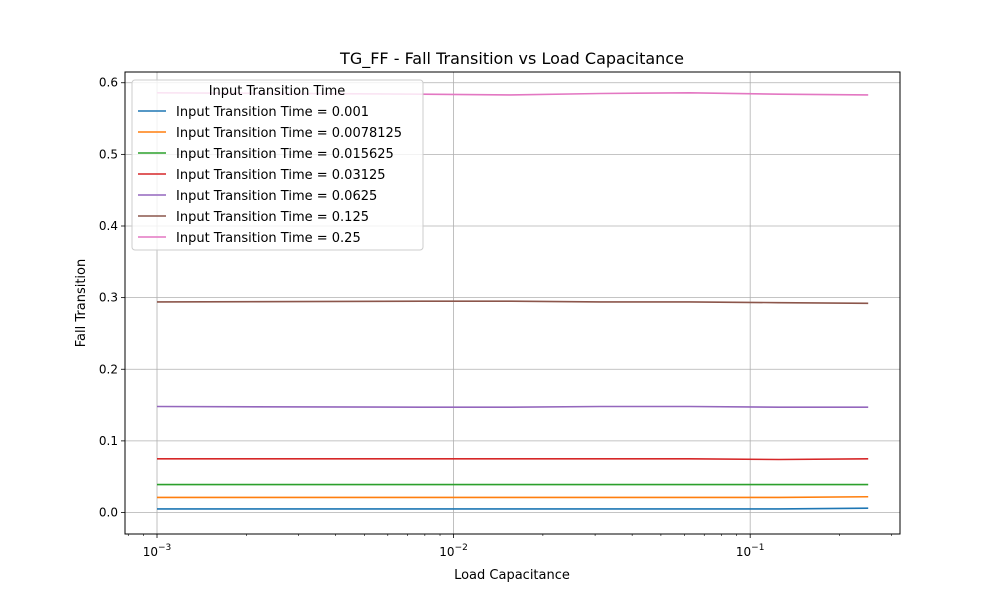  What do you see at coordinates (108, 298) in the screenshot?
I see `y-tick-label: 0.3` at bounding box center [108, 298].